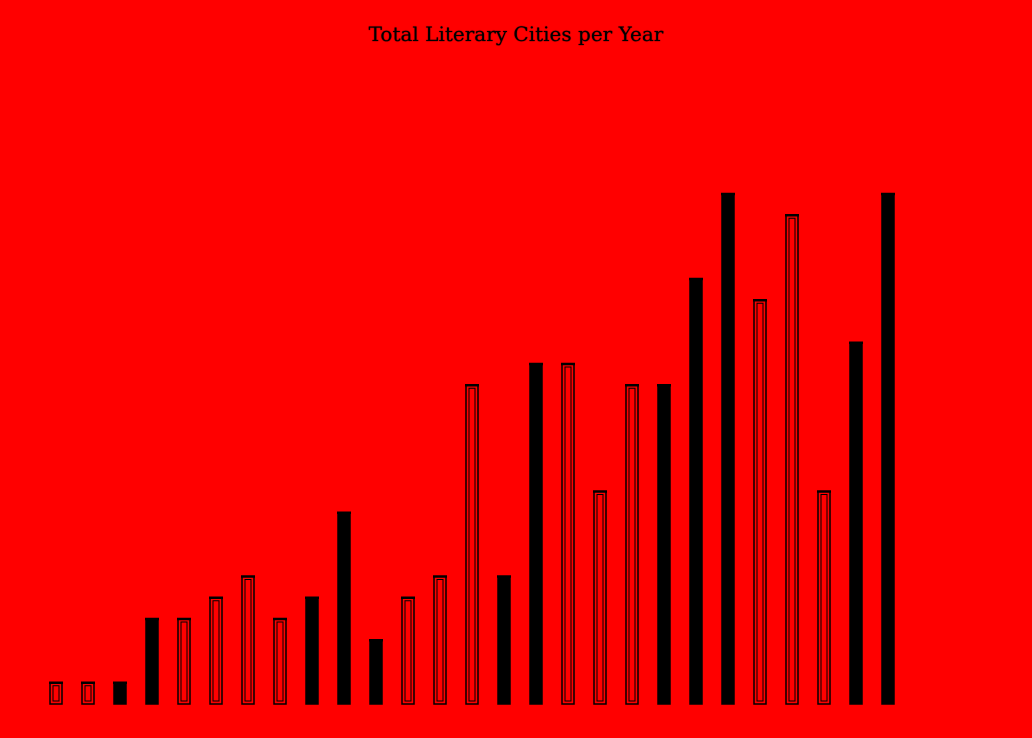 This screenshot has height=738, width=1032. Describe the element at coordinates (516, 34) in the screenshot. I see `chart-title: Total Literary Cities per Year` at that location.